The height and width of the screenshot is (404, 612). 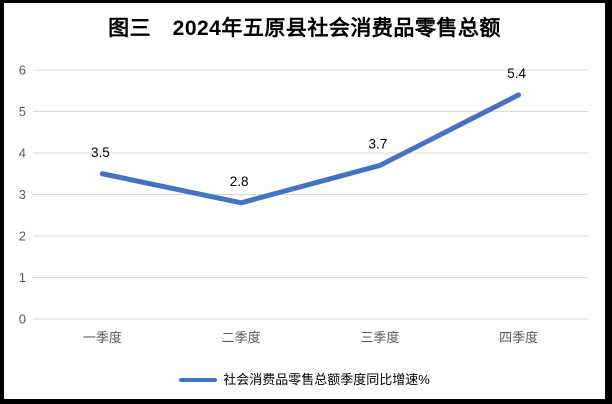 I want to click on data-point-label: 3.5, so click(x=100, y=152).